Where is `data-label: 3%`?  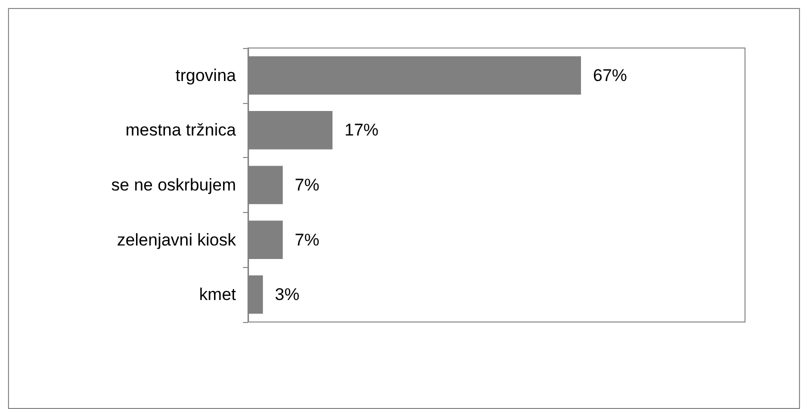 data-label: 3% is located at coordinates (287, 294).